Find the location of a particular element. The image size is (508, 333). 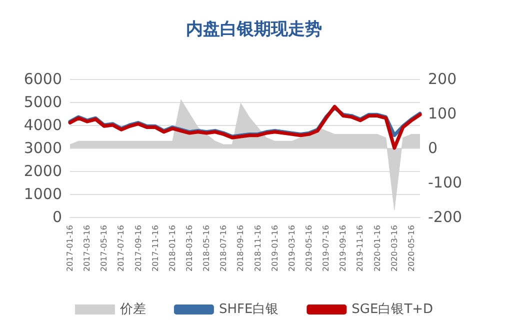

x-tick-label: 2017-11-16 is located at coordinates (155, 248).